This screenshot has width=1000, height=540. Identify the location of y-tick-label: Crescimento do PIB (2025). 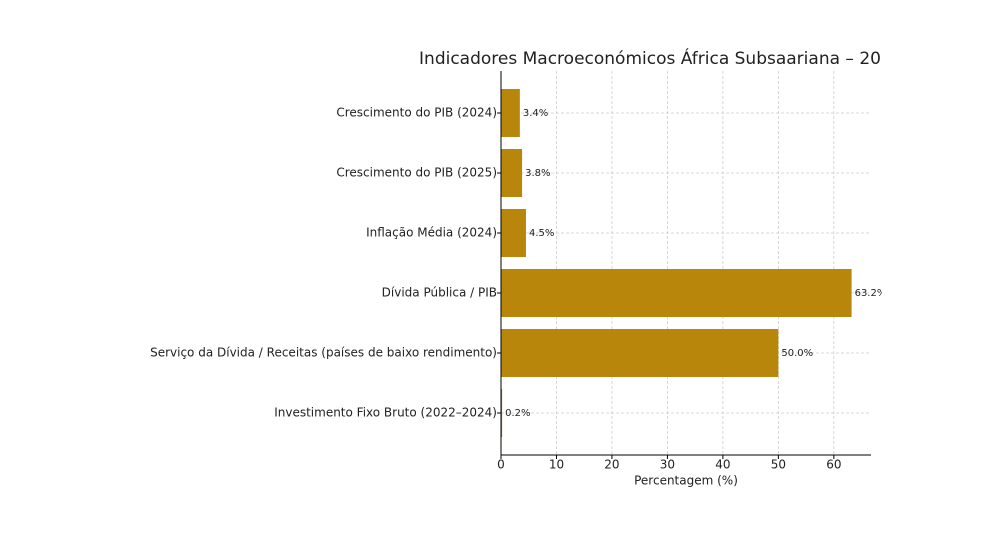
(416, 173).